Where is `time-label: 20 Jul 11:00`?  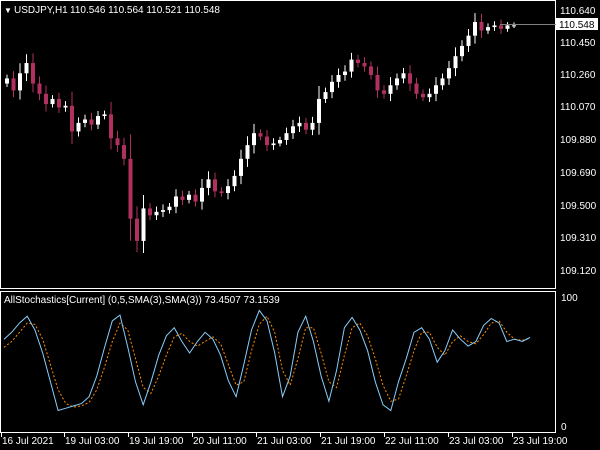
time-label: 20 Jul 11:00 is located at coordinates (220, 441).